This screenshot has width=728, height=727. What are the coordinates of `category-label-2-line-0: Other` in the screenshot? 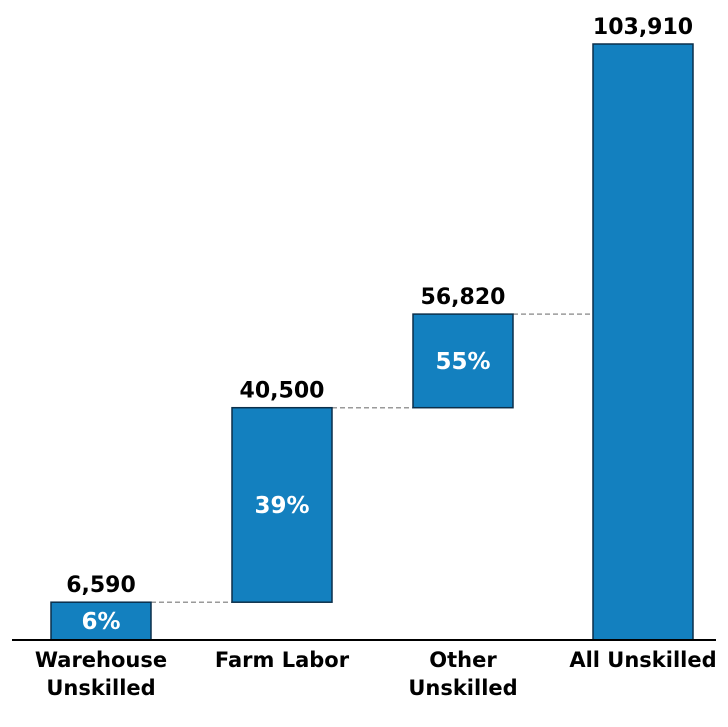 It's located at (463, 660).